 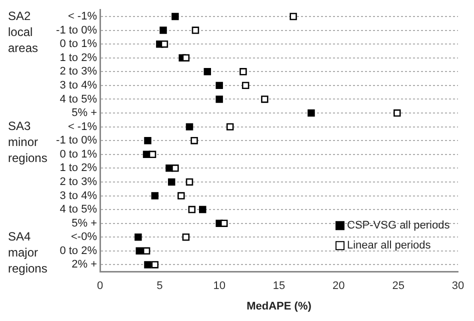 I want to click on x-tick-label: 0, so click(x=100, y=286).